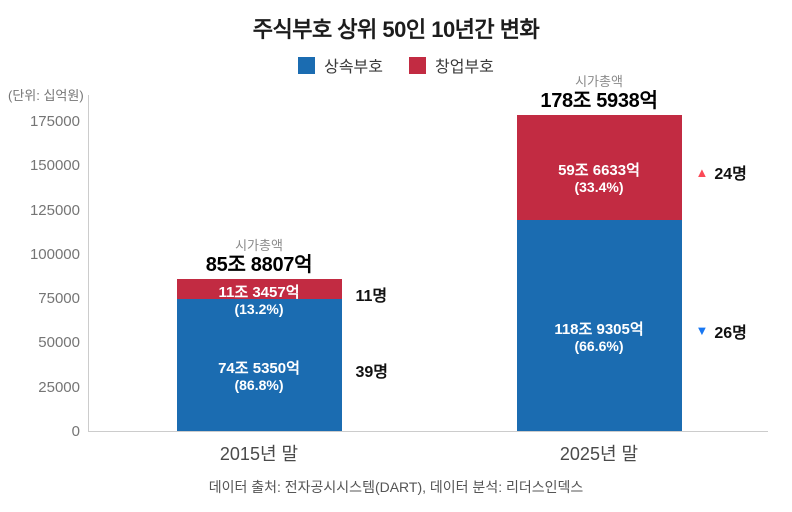  What do you see at coordinates (730, 175) in the screenshot?
I see `count-annotation-label: 24명` at bounding box center [730, 175].